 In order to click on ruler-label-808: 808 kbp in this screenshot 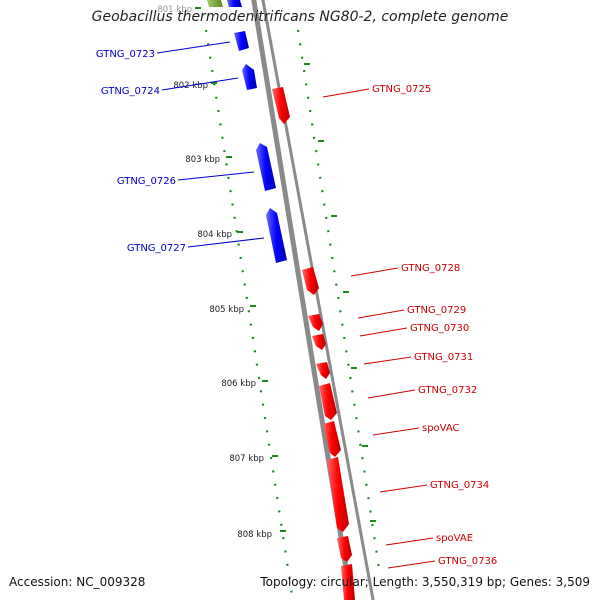, I will do `click(254, 535)`.